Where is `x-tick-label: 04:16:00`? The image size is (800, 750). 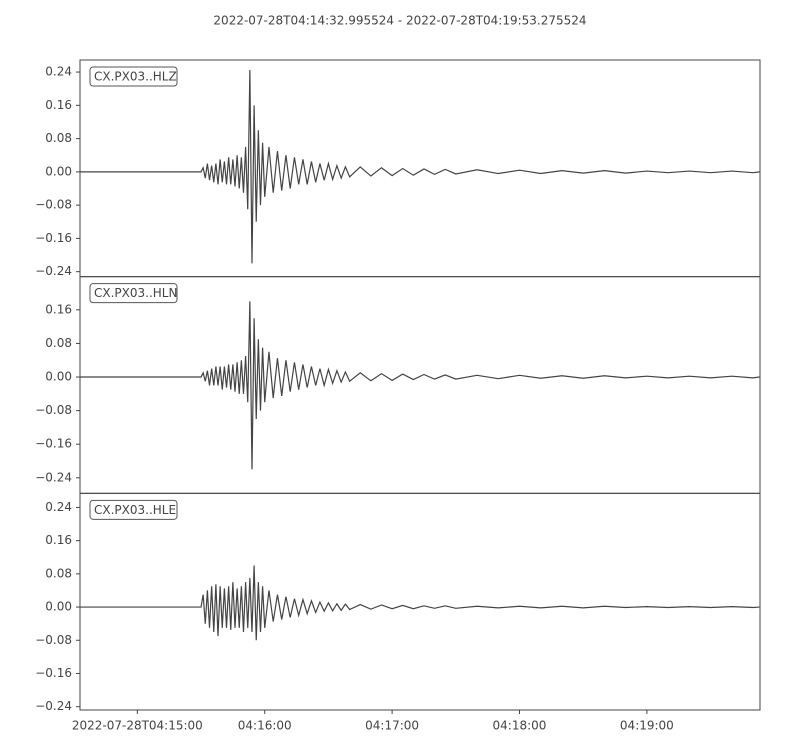
x-tick-label: 04:16:00 is located at coordinates (265, 726).